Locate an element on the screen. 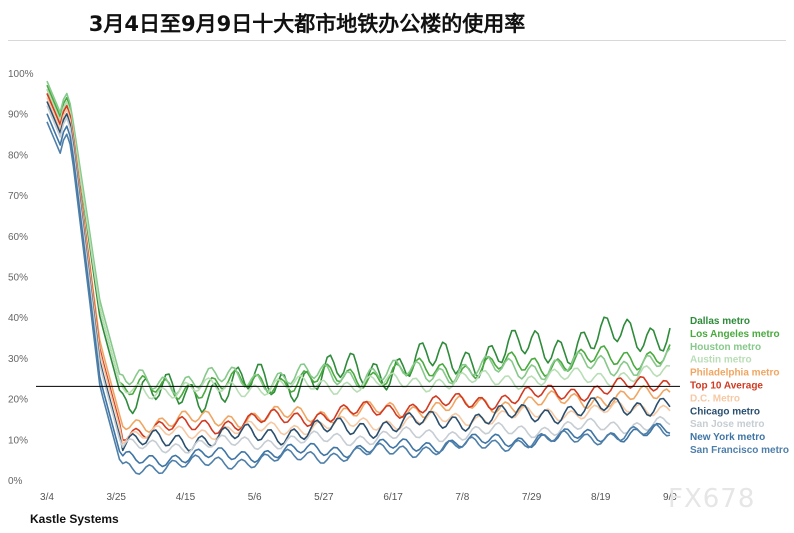 This screenshot has height=533, width=794. y-tick-label: 80% is located at coordinates (18, 155).